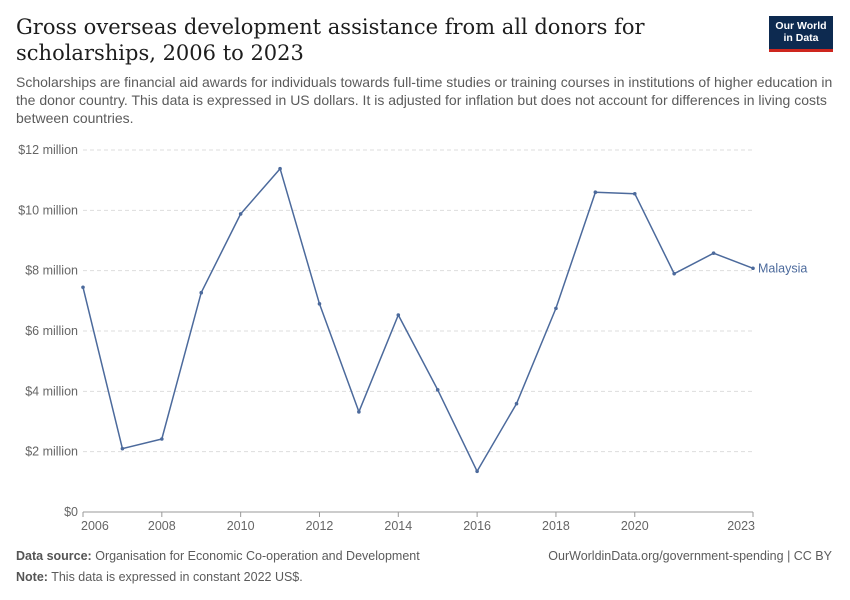 Image resolution: width=850 pixels, height=600 pixels. I want to click on y-tick-label: $6 million, so click(51, 331).